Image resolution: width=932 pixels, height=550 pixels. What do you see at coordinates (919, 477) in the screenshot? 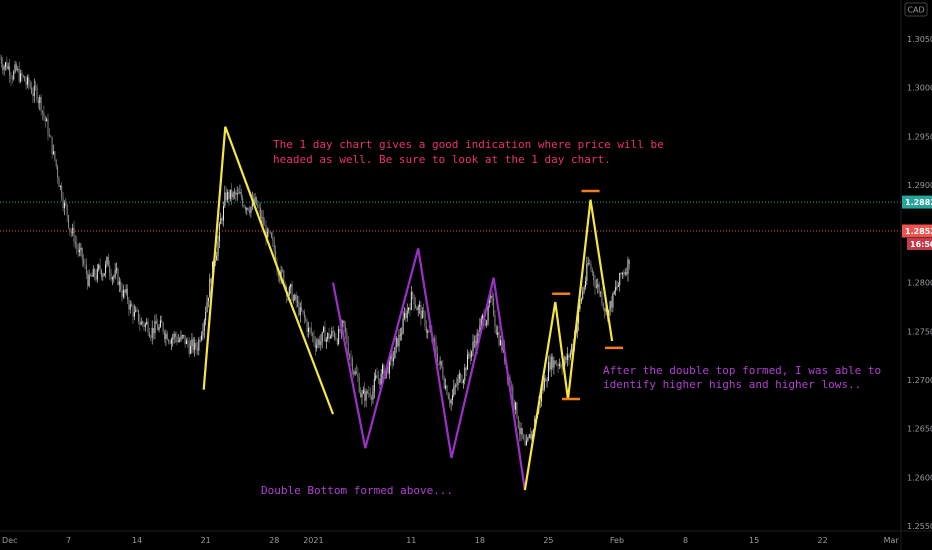
I see `y-tick-label: 1.26000` at bounding box center [919, 477].